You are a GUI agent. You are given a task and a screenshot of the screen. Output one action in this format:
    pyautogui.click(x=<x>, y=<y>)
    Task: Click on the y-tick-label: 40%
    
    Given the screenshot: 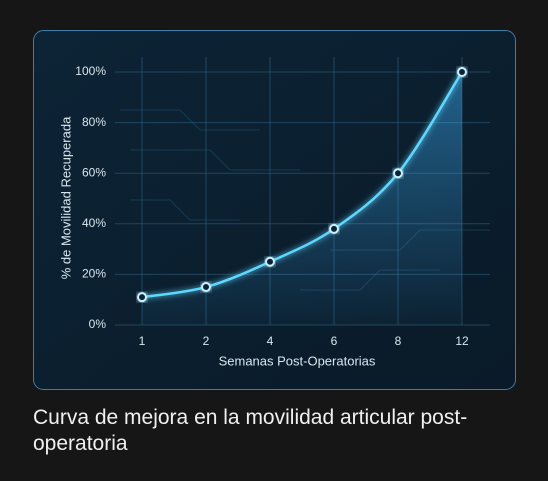 What is the action you would take?
    pyautogui.click(x=94, y=223)
    